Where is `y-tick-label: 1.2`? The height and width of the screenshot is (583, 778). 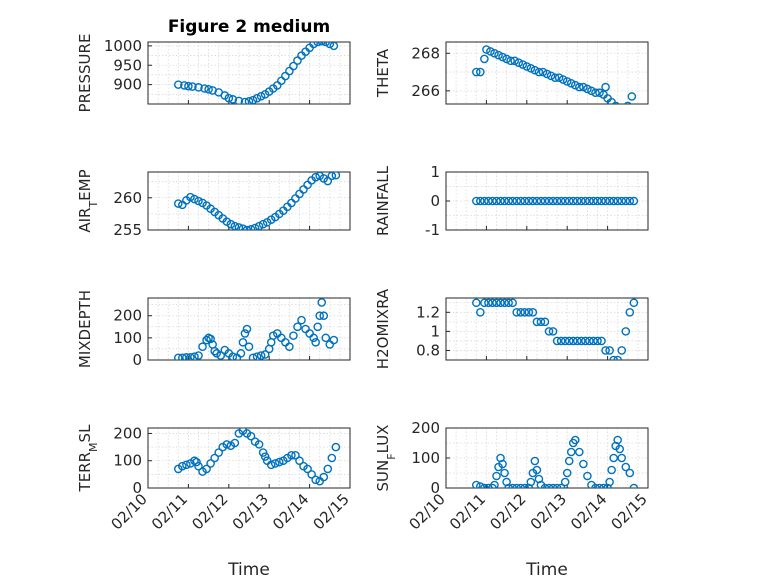 y-tick-label: 1.2 is located at coordinates (428, 312).